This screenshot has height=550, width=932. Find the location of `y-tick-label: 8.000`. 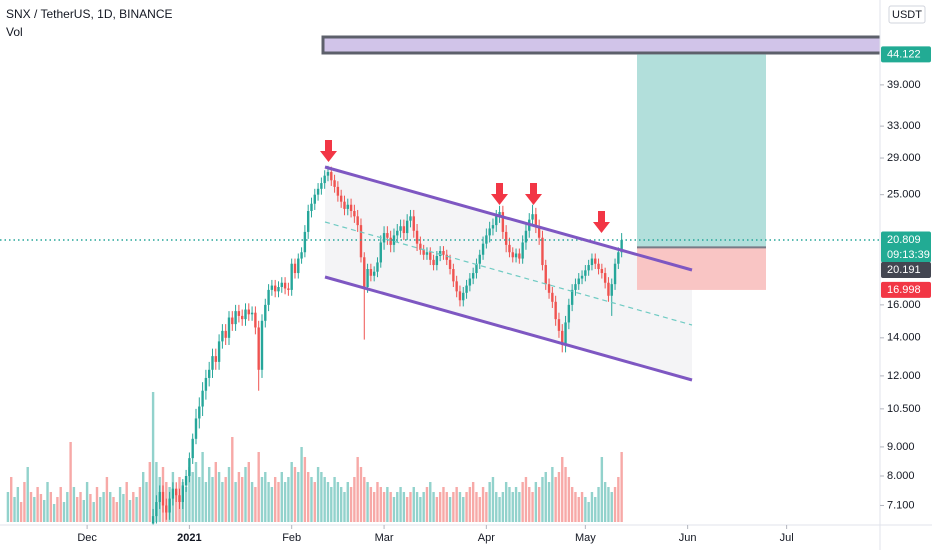

y-tick-label: 8.000 is located at coordinates (901, 476).